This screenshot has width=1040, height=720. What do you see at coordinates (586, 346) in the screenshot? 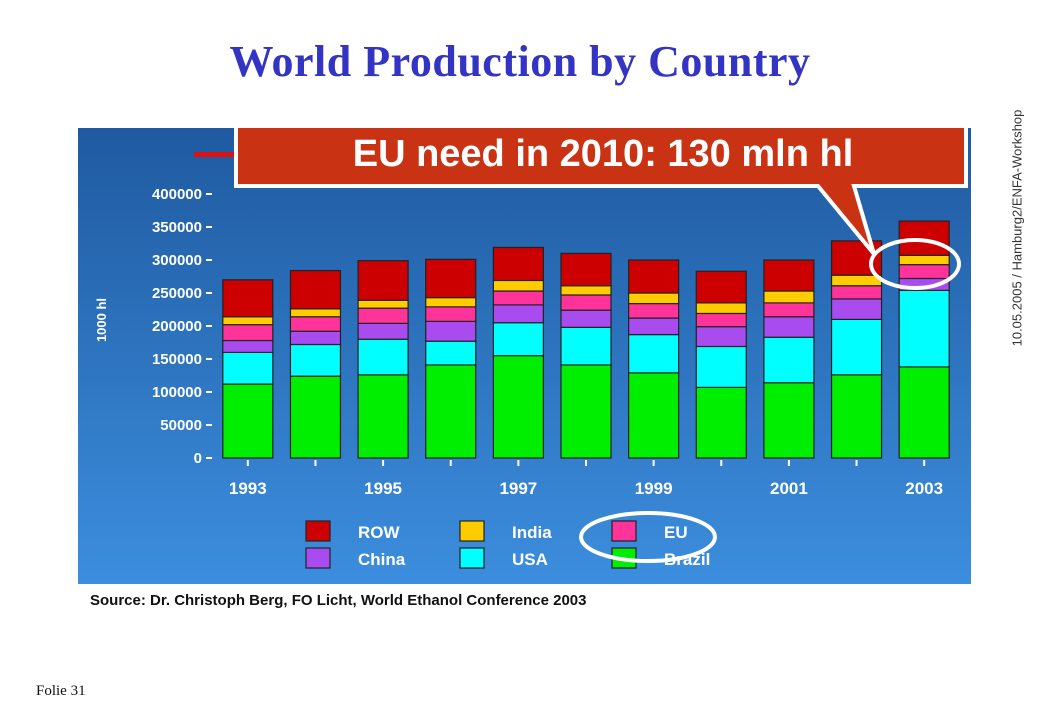
I see `bar-segment-usa-1998` at bounding box center [586, 346].